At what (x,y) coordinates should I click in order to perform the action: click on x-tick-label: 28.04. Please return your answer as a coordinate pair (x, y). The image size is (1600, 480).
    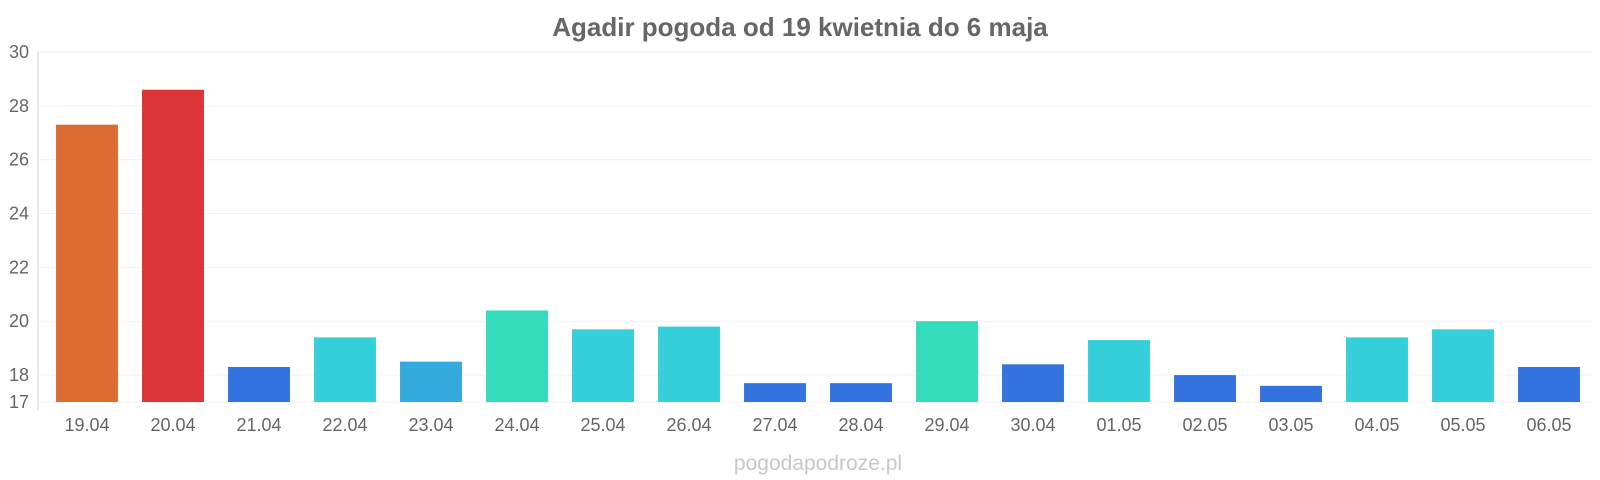
    Looking at the image, I should click on (860, 425).